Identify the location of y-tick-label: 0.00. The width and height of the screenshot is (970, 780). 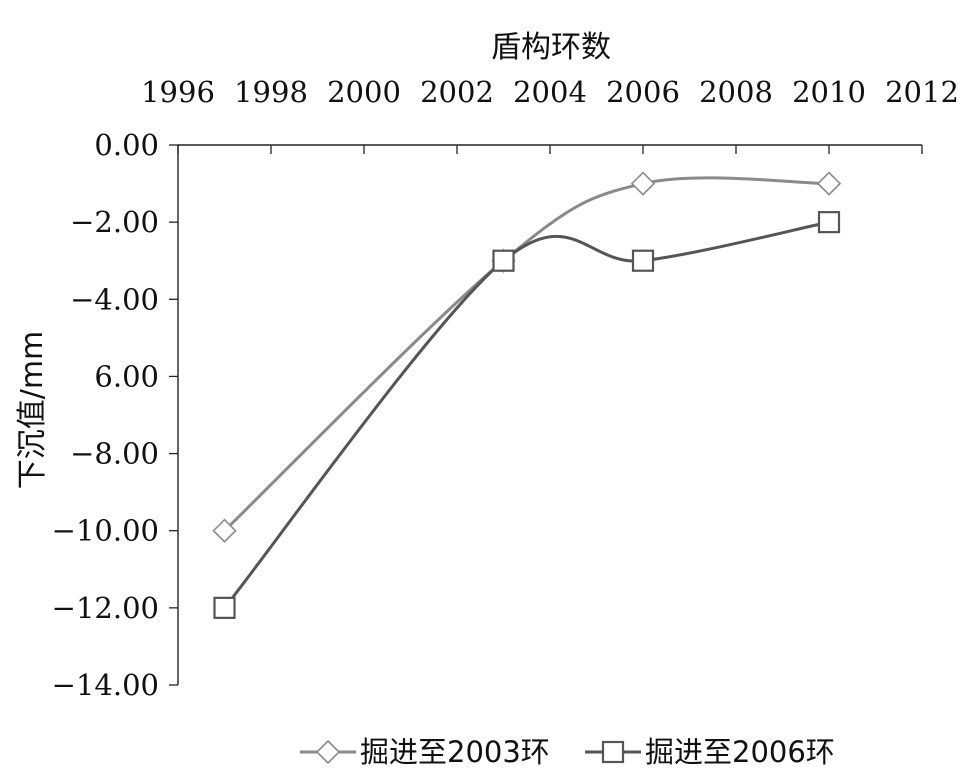
(126, 145).